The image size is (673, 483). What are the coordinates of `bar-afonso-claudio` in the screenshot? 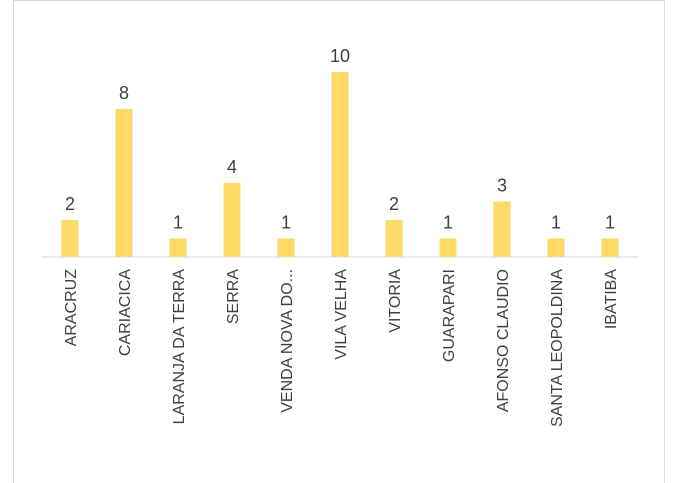 It's located at (502, 229).